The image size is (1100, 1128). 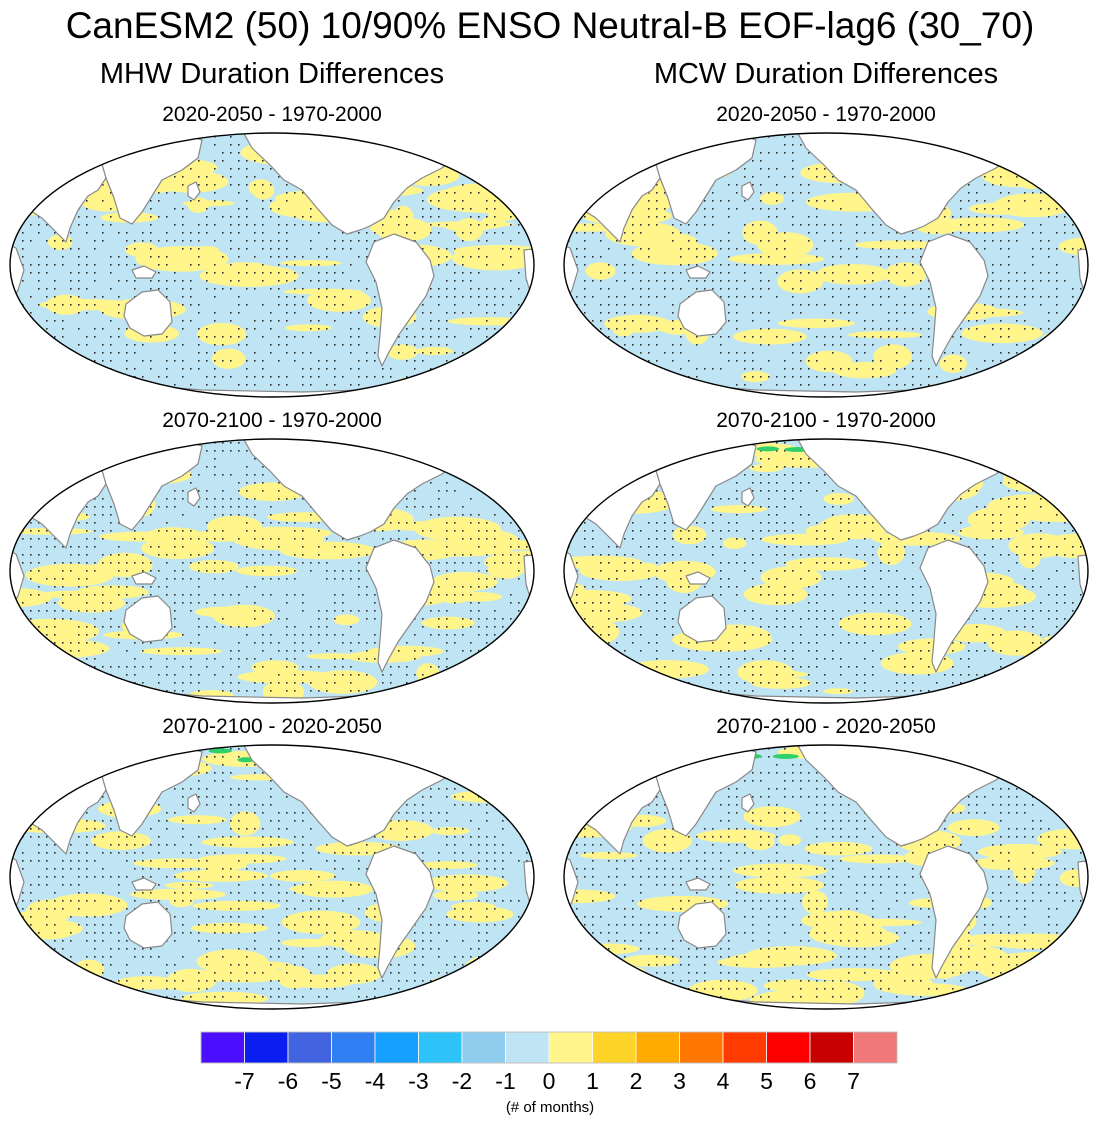 What do you see at coordinates (679, 1081) in the screenshot?
I see `colorbar-tick-label: 3` at bounding box center [679, 1081].